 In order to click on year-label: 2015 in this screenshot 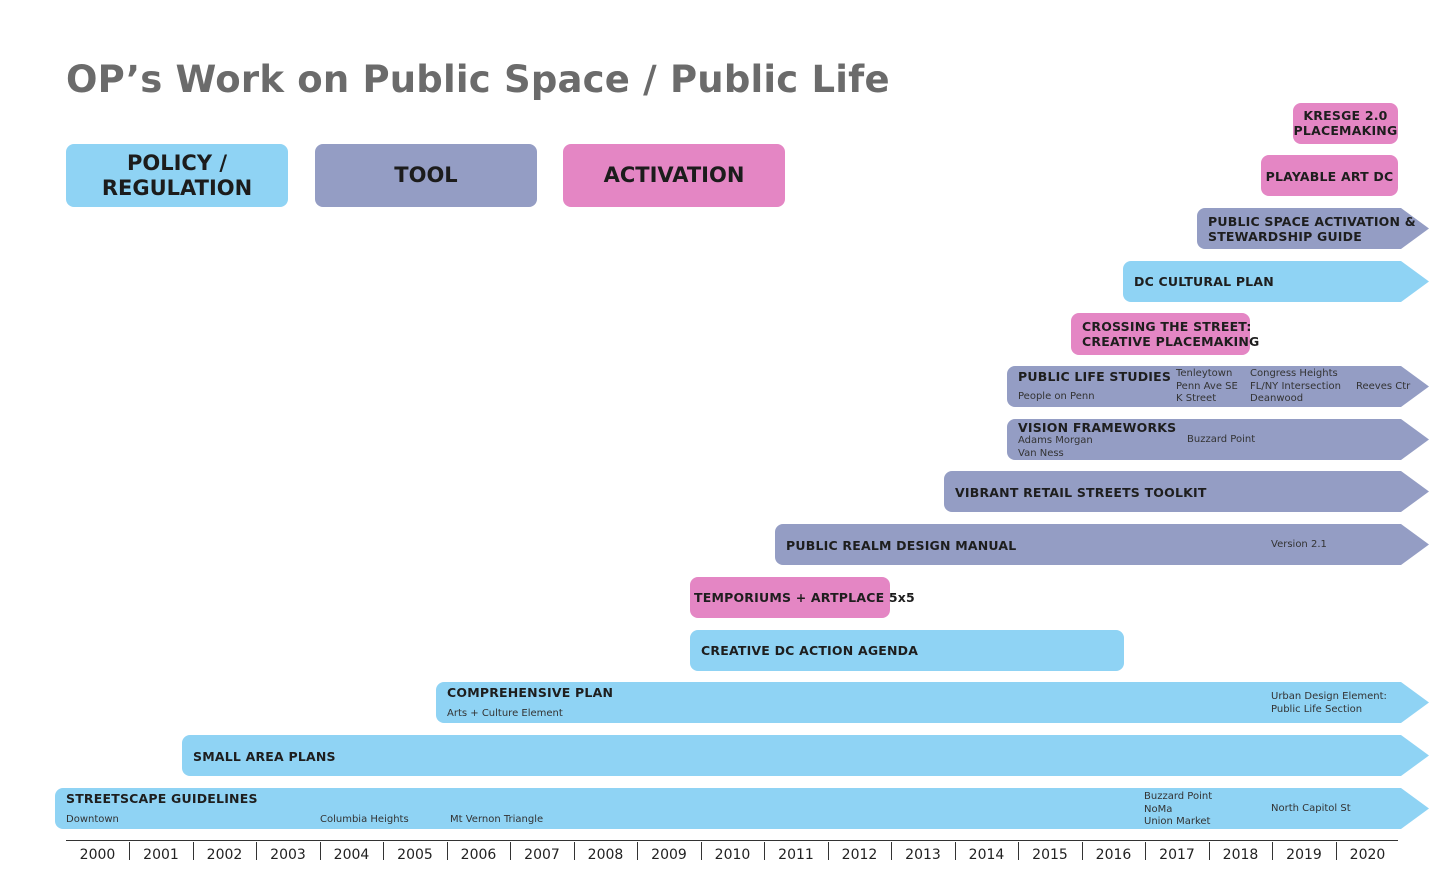, I will do `click(1050, 855)`.